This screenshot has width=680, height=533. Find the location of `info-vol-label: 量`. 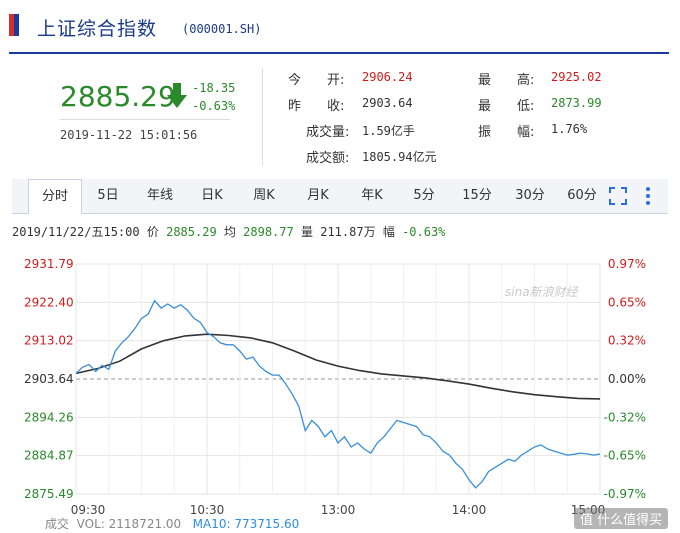

info-vol-label: 量 is located at coordinates (306, 232).